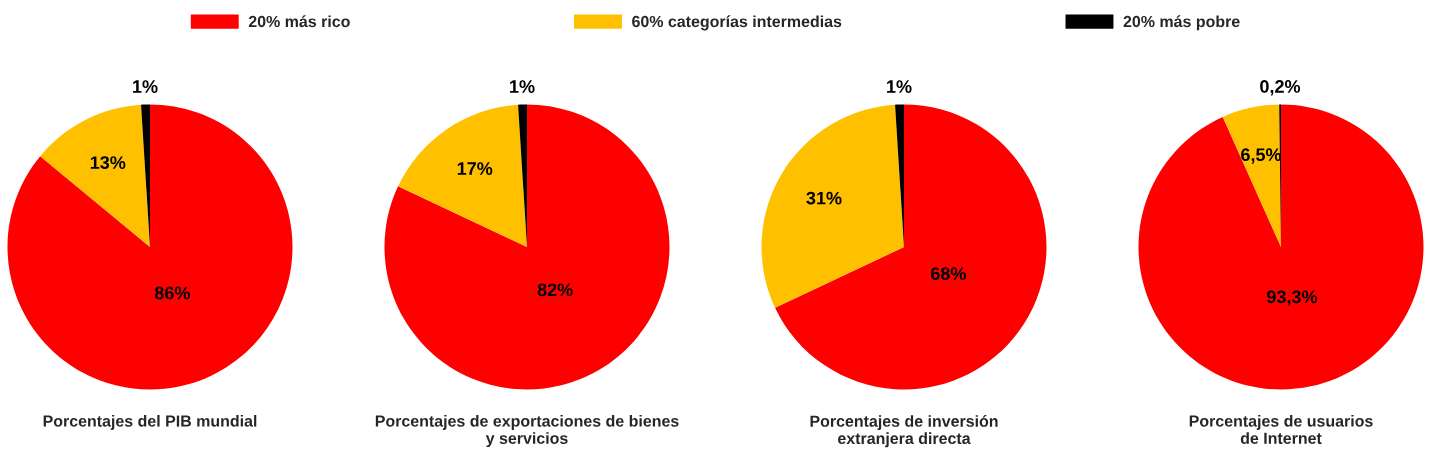  Describe the element at coordinates (555, 290) in the screenshot. I see `data-label: 82%` at that location.